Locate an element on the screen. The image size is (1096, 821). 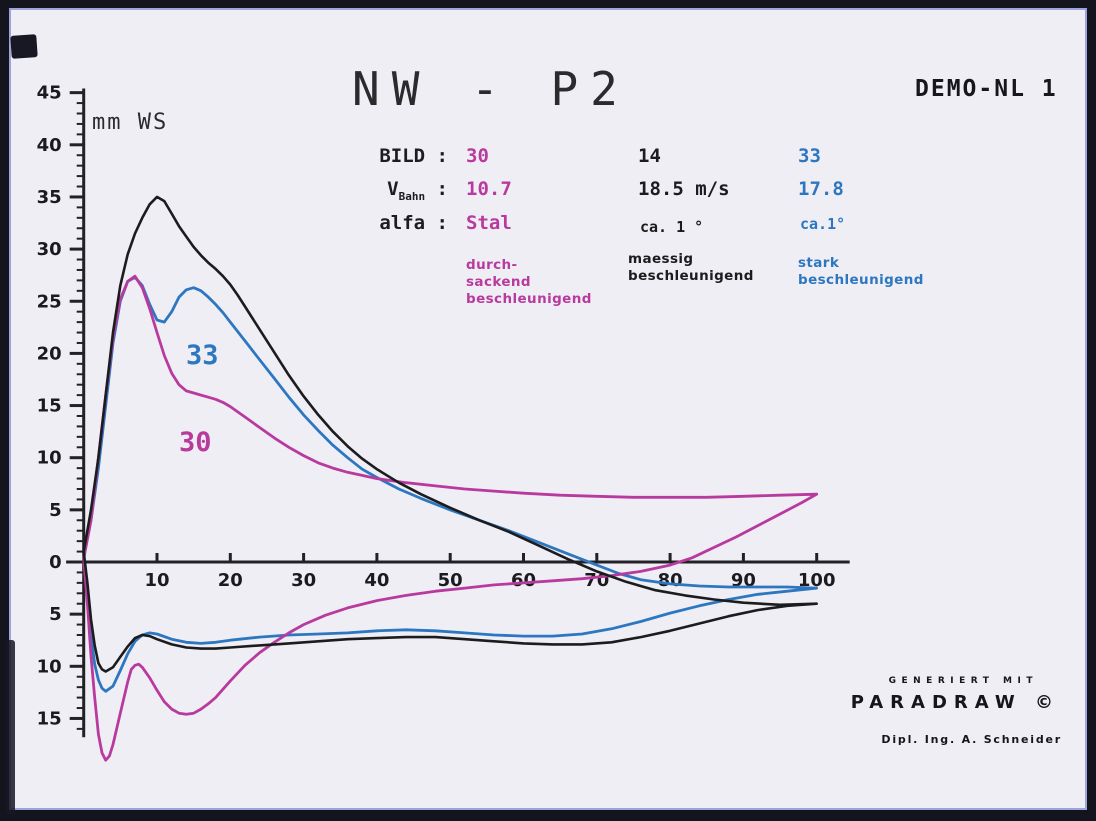
curve-label-33: 33 is located at coordinates (202, 355).